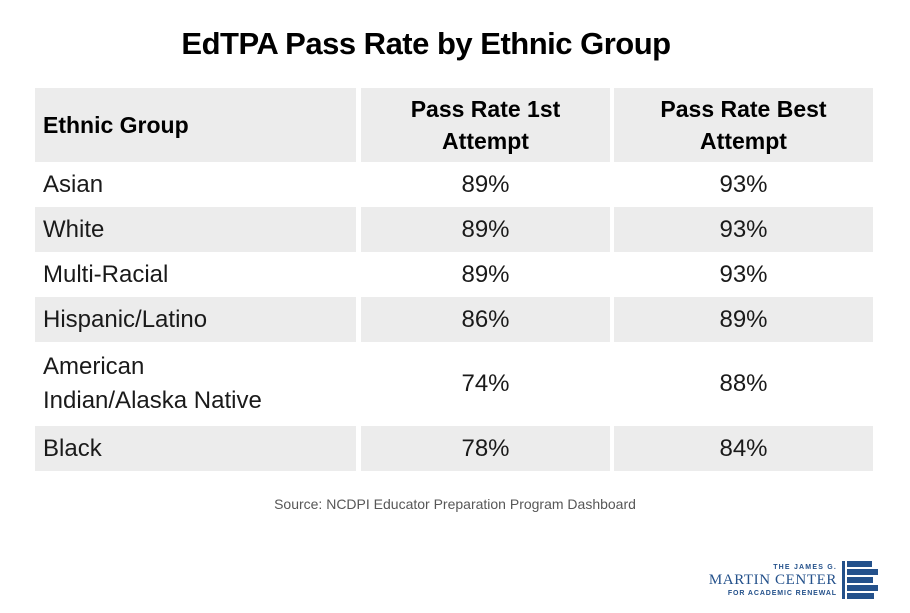 This screenshot has height=613, width=910. Describe the element at coordinates (106, 274) in the screenshot. I see `ethnic-group-cell: Multi-Racial` at that location.